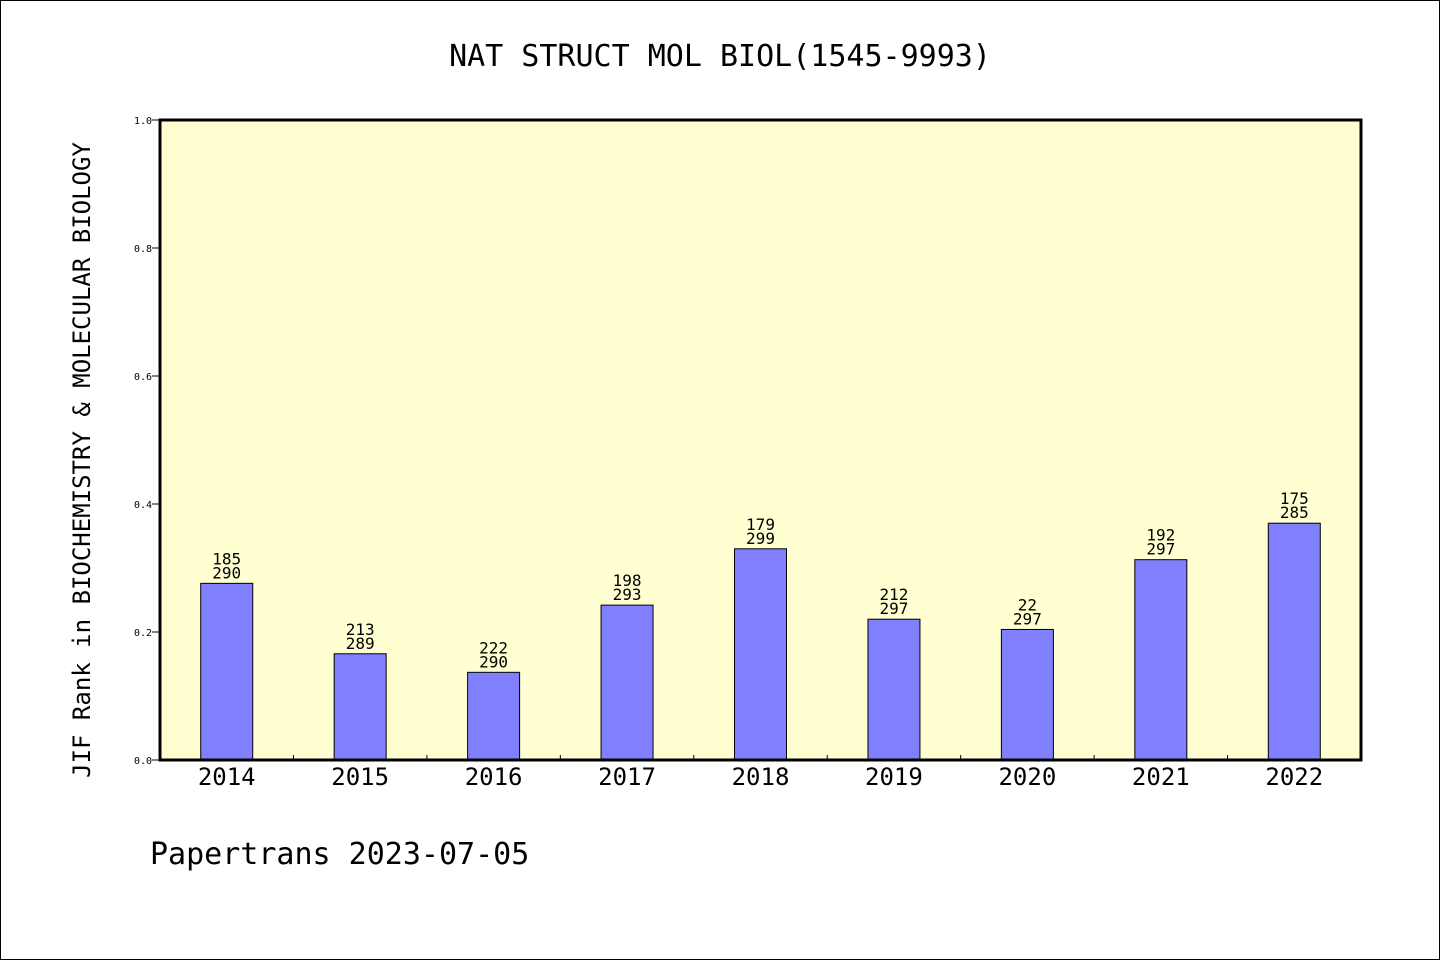 This screenshot has width=1440, height=960. I want to click on data-label-total: 299, so click(760, 538).